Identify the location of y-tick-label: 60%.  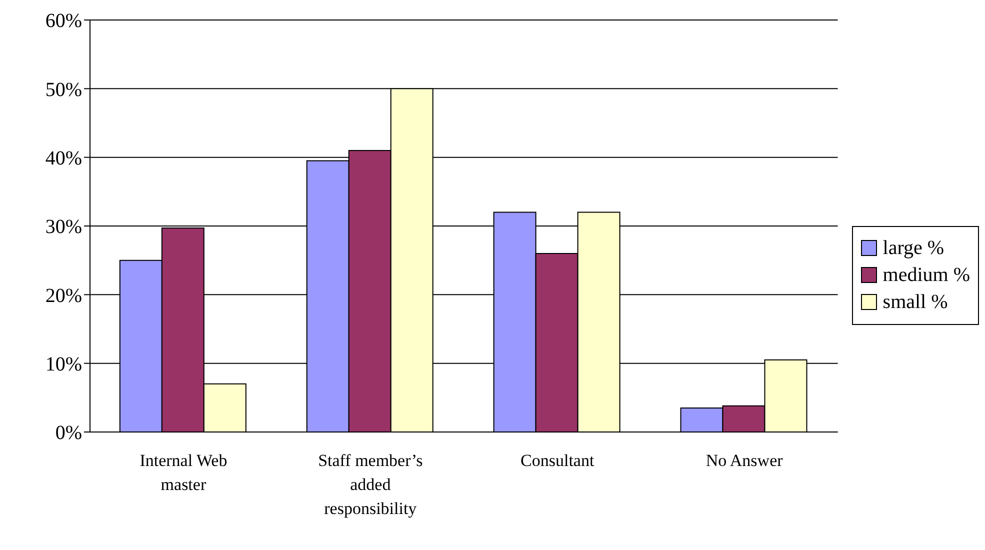
(63, 21).